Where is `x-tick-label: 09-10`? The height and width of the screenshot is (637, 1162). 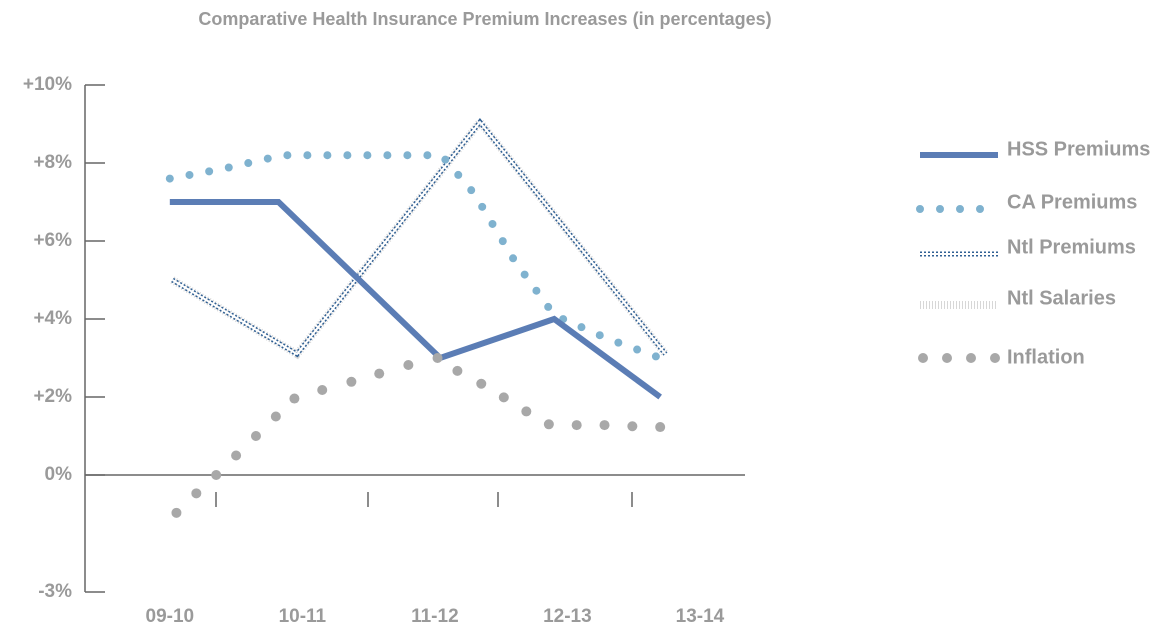 x-tick-label: 09-10 is located at coordinates (170, 616).